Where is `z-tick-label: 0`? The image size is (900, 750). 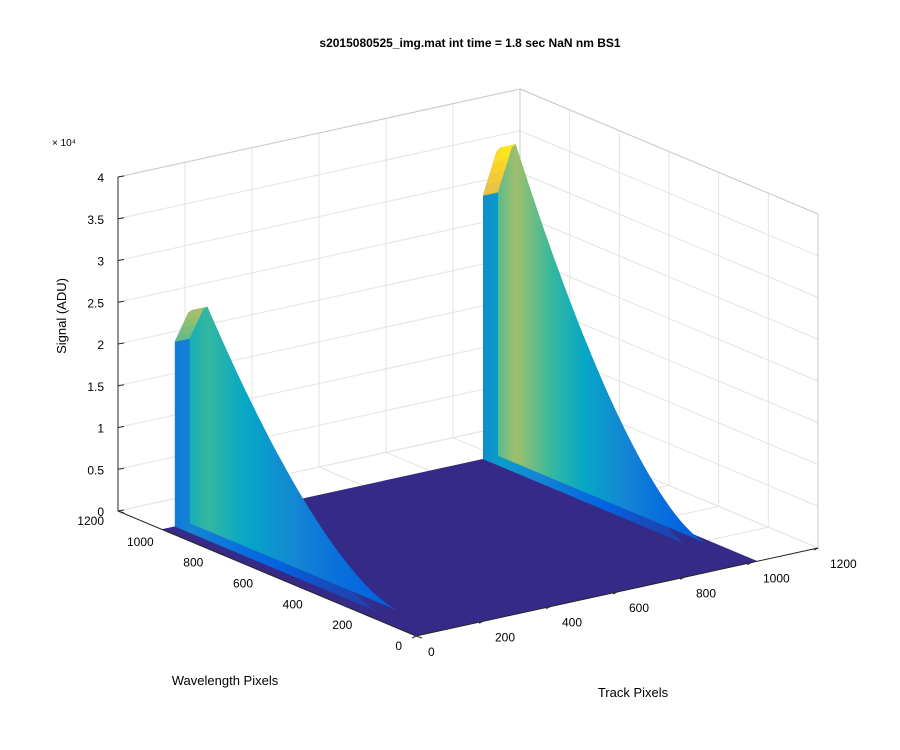 z-tick-label: 0 is located at coordinates (100, 512).